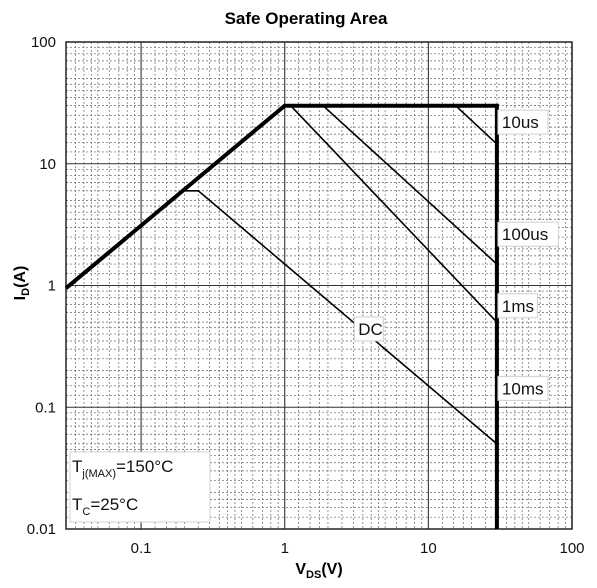 The height and width of the screenshot is (588, 597). Describe the element at coordinates (20, 298) in the screenshot. I see `y-axis-label-main: I` at that location.